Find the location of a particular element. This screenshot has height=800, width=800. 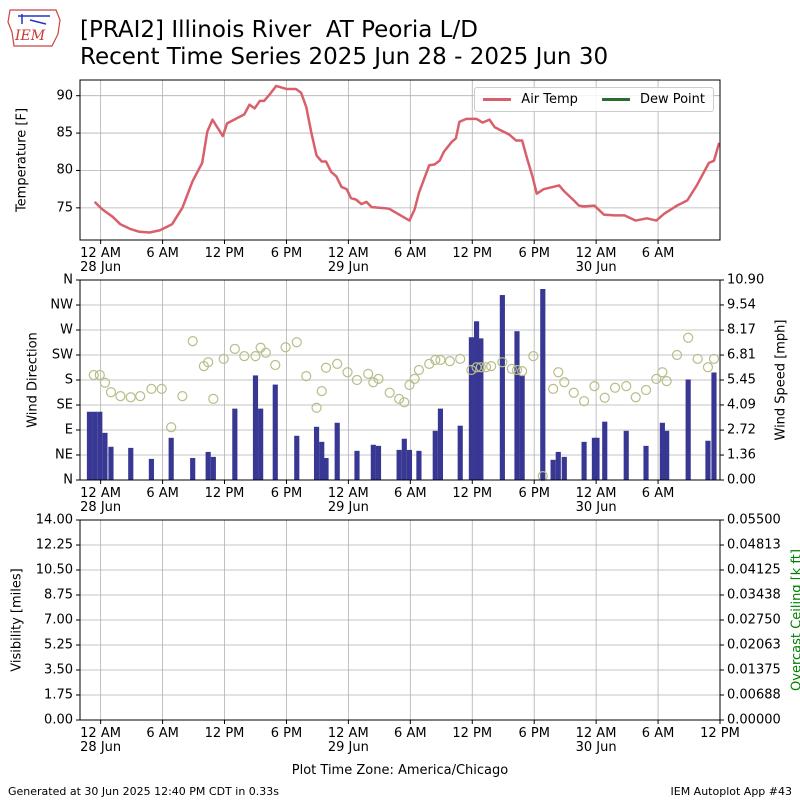

y2-tick-label: 0.00000 is located at coordinates (754, 720).